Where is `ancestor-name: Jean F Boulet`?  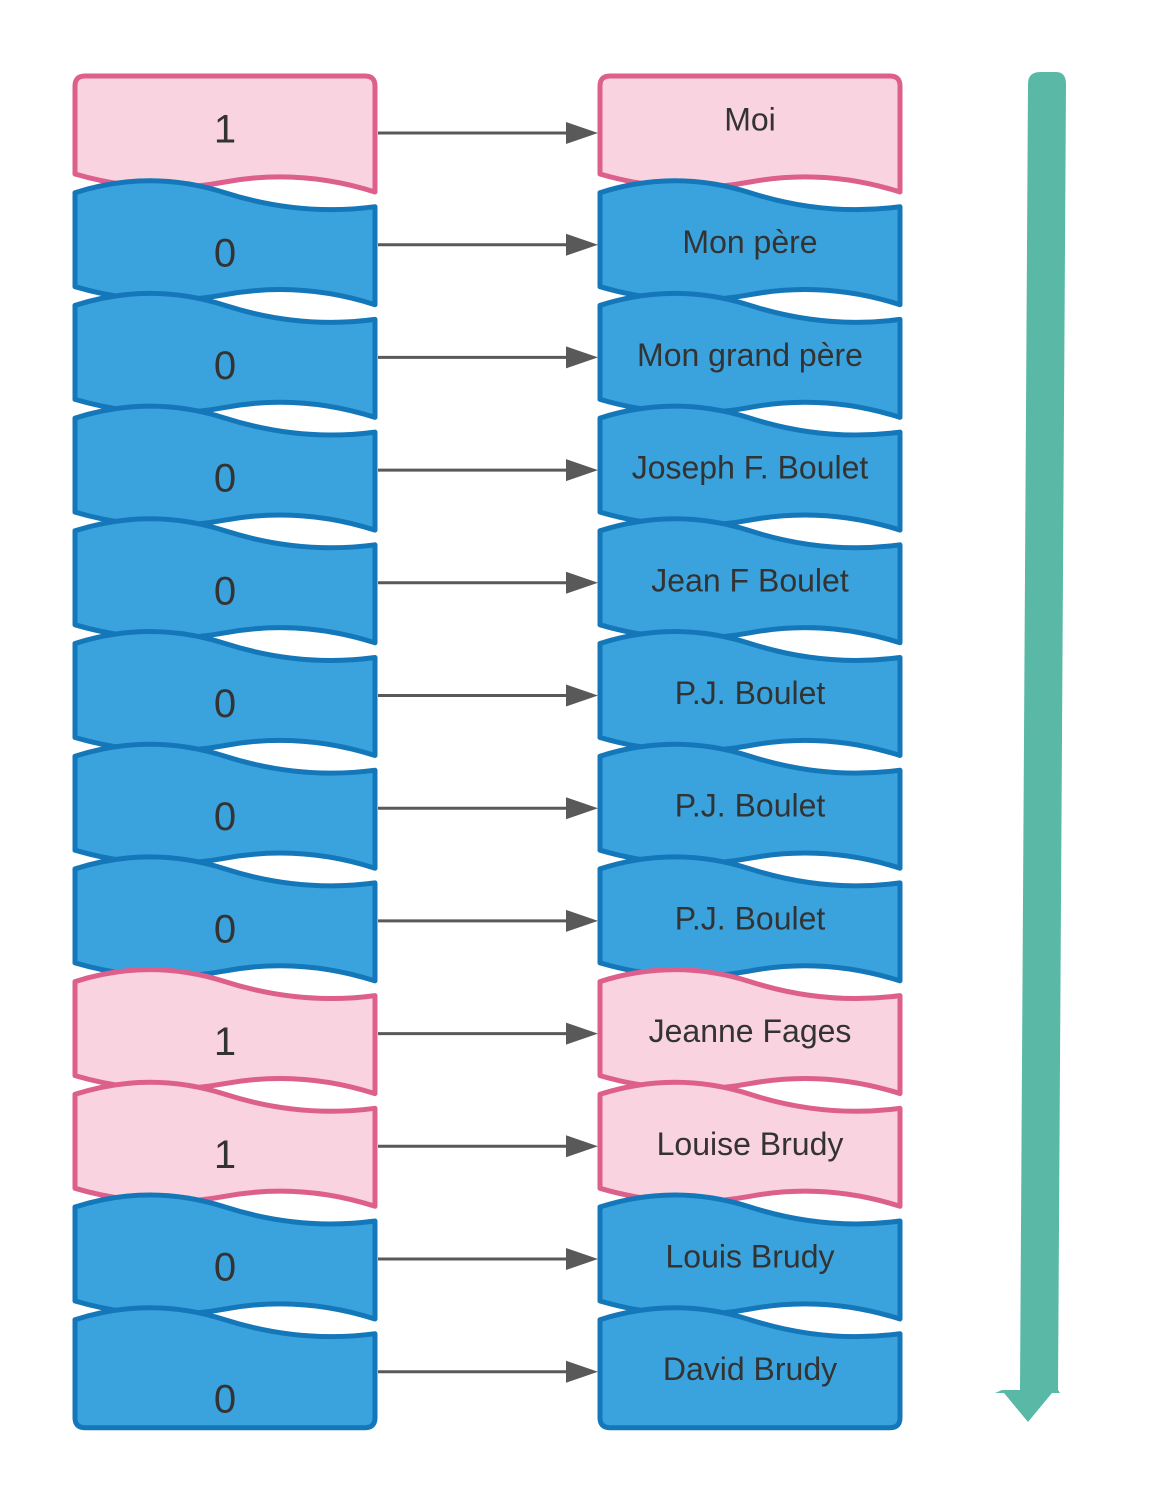
ancestor-name: Jean F Boulet is located at coordinates (750, 580).